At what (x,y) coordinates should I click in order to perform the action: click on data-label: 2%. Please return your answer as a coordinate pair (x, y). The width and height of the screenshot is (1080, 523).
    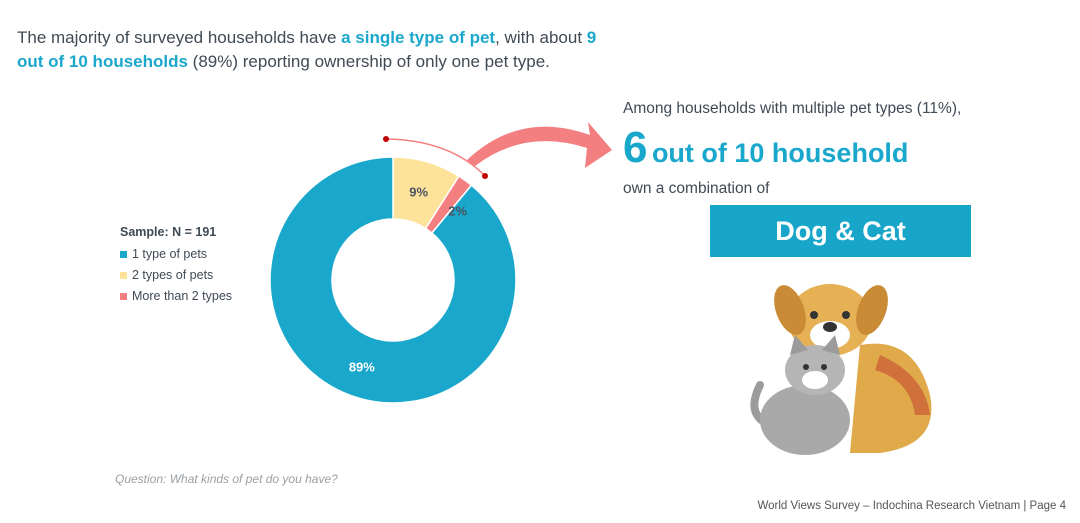
    Looking at the image, I should click on (457, 210).